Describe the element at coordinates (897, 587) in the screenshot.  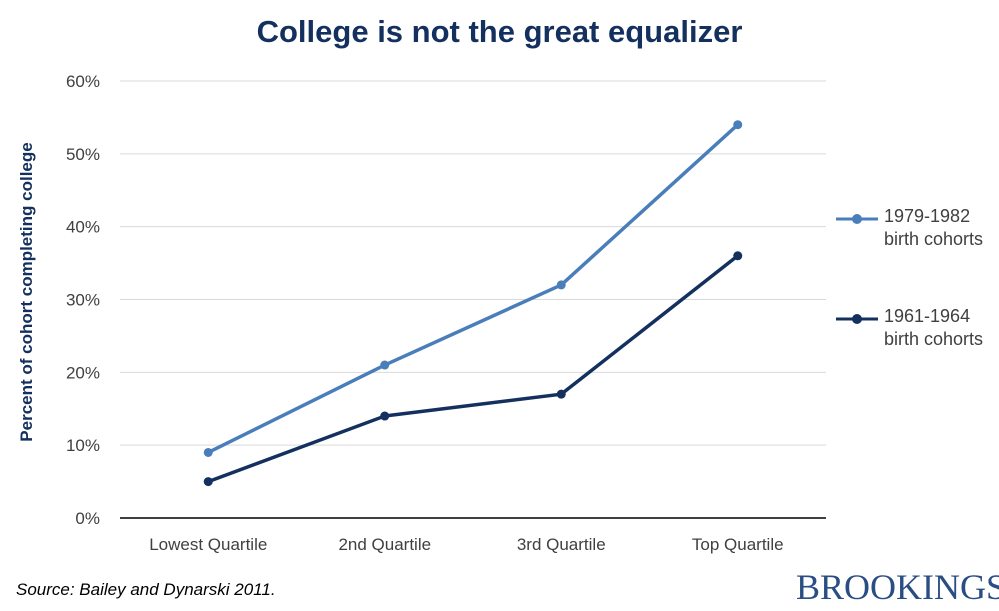
I see `brookings-logo: BROOKINGS` at that location.